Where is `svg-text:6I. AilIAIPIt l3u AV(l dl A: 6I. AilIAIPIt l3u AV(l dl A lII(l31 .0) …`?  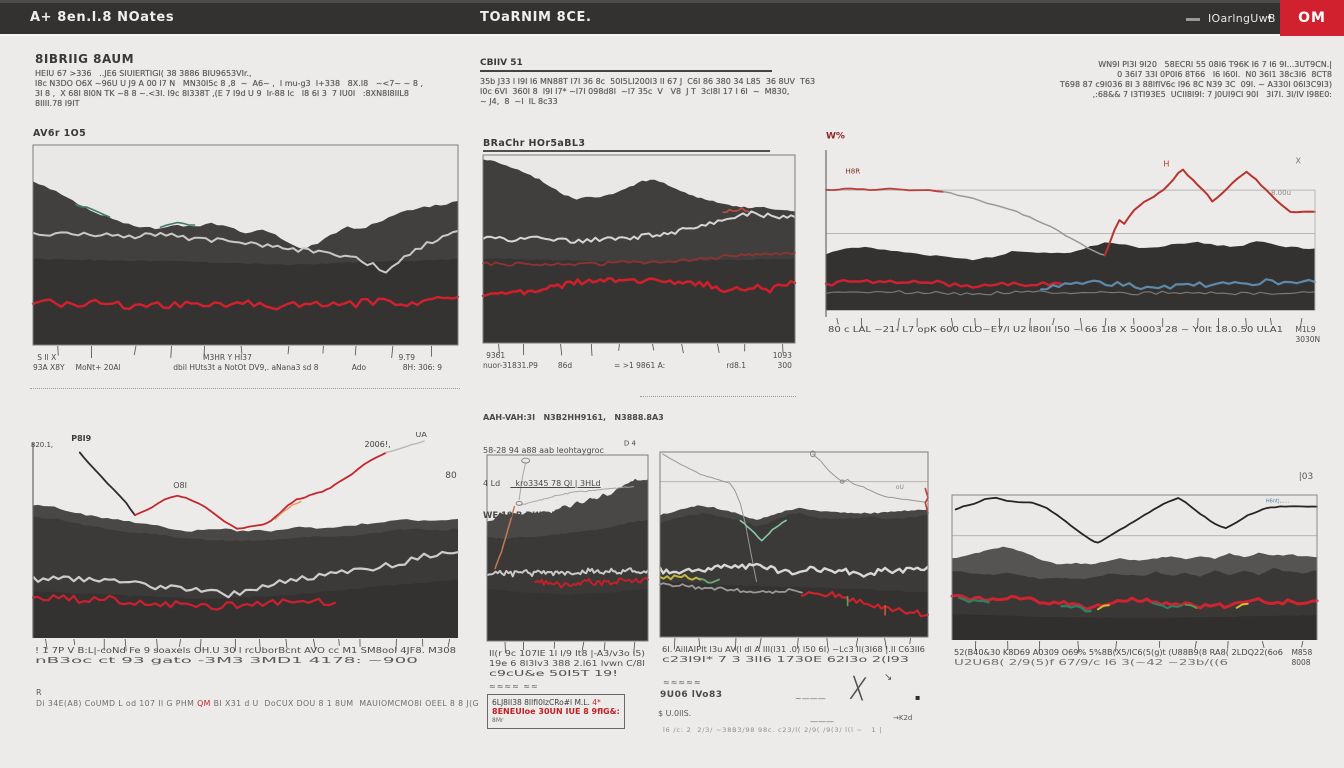
svg-text:6I. AilIAIPIt l3u AV(l dl A: 6I. AilIAIPIt l3u AV(l dl A lII(l31 .0) … is located at coordinates (793, 649).